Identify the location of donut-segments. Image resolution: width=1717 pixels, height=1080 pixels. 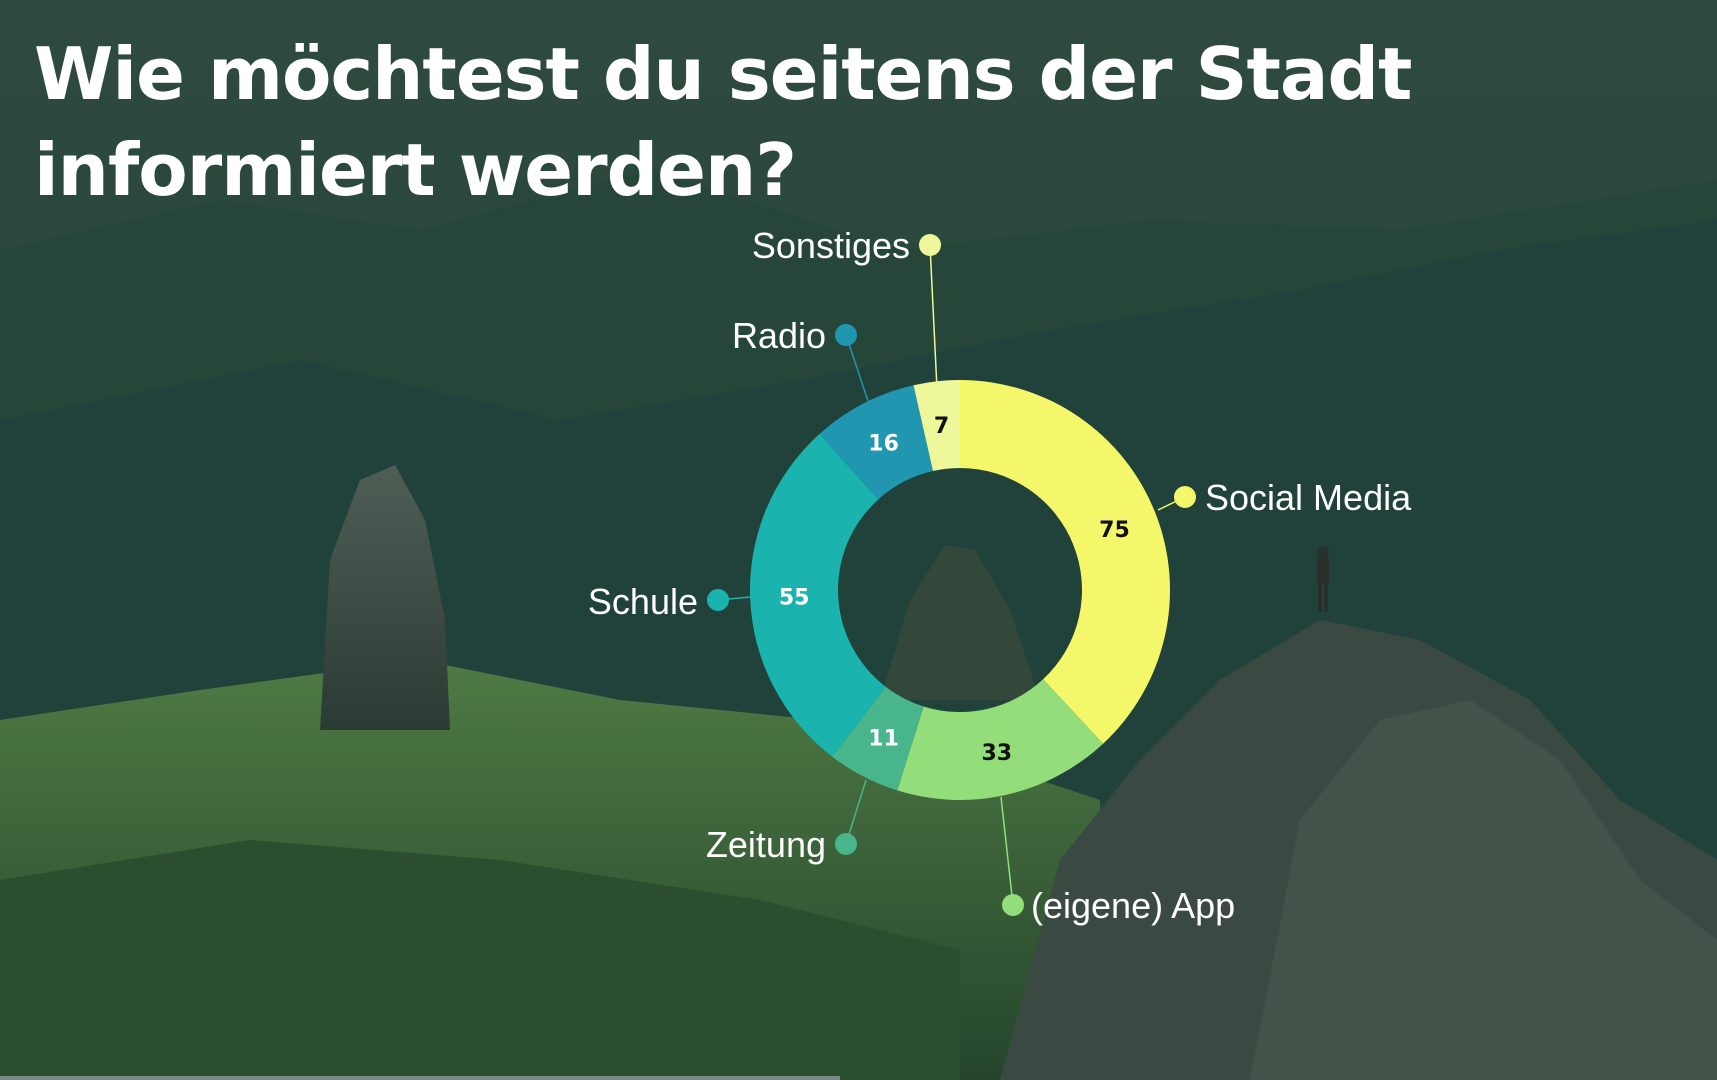
(960, 590).